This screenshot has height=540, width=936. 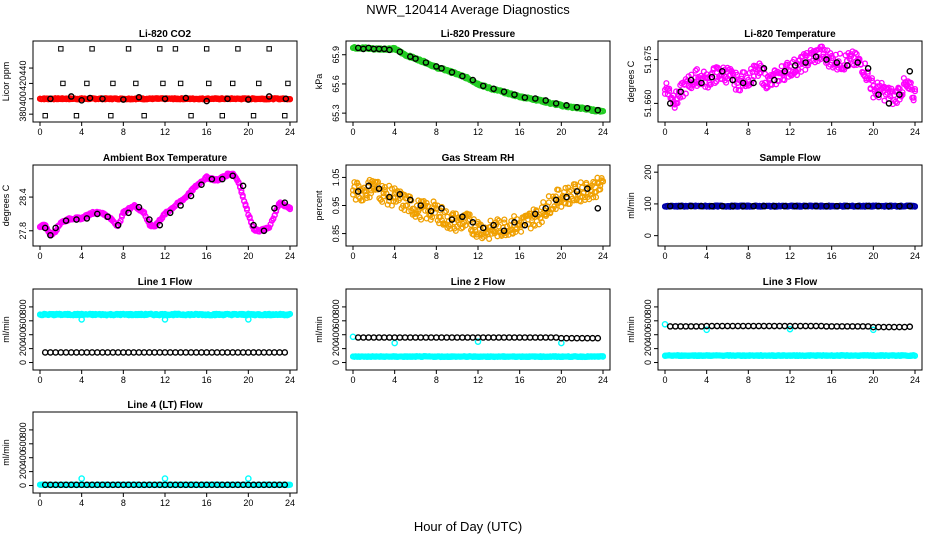 I want to click on y-tick-label: 0, so click(x=23, y=362).